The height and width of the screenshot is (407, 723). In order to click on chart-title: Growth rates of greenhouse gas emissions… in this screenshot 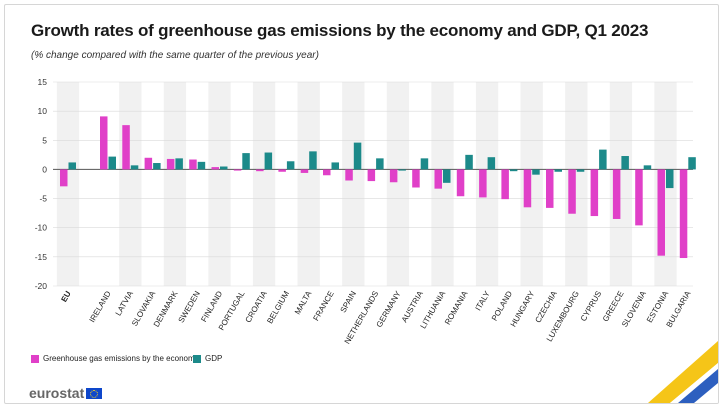, I will do `click(340, 30)`.